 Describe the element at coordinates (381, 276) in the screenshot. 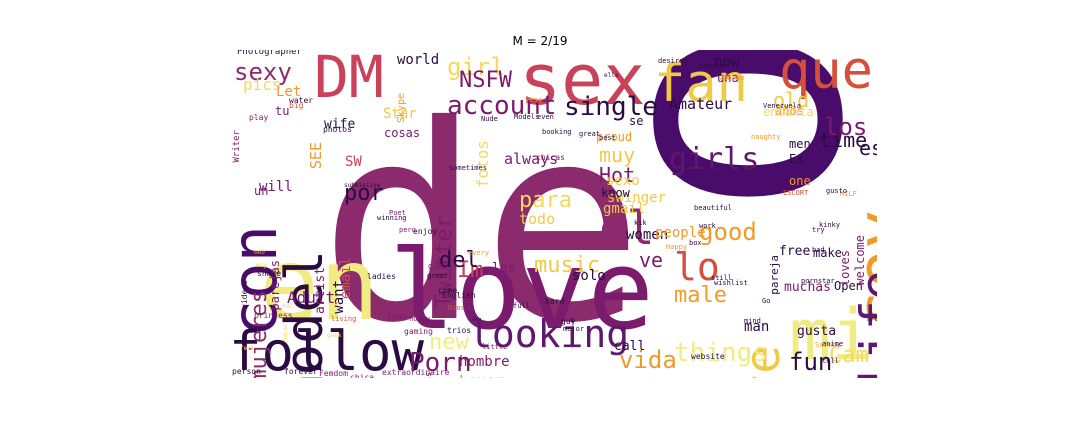

I see `cloud-word-ladies: ladies` at that location.